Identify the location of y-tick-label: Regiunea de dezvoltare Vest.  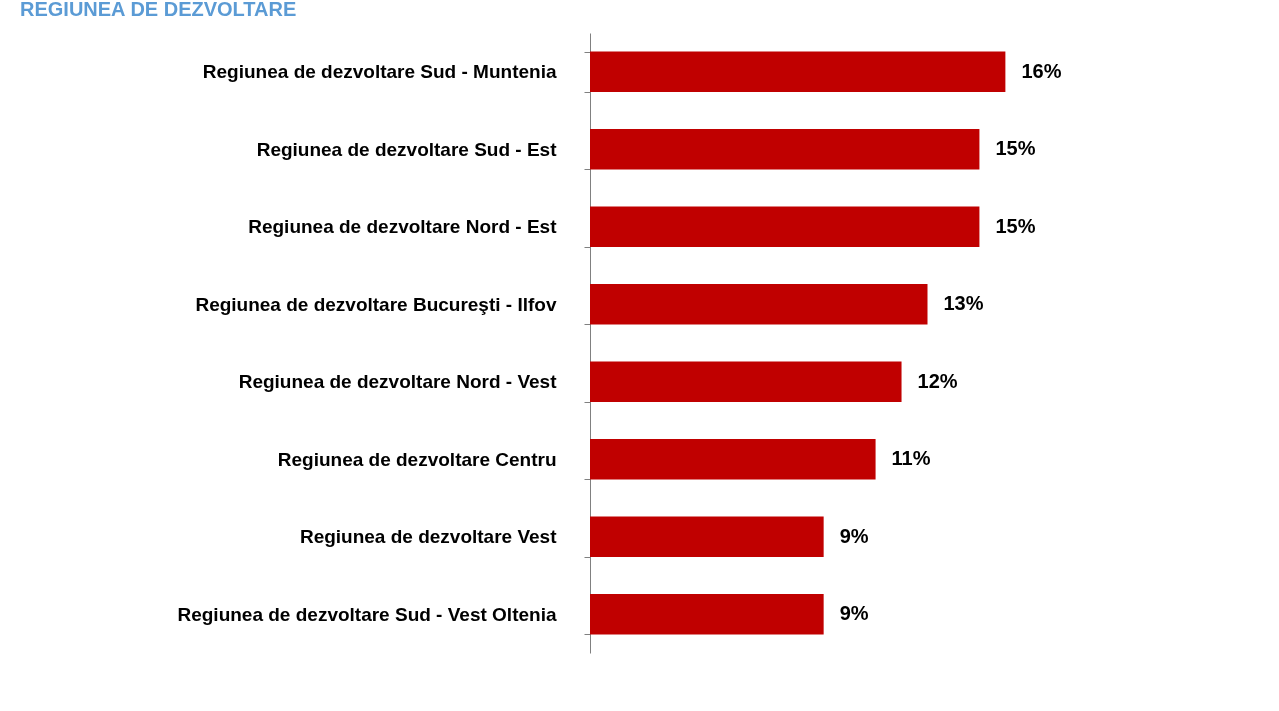
(428, 537).